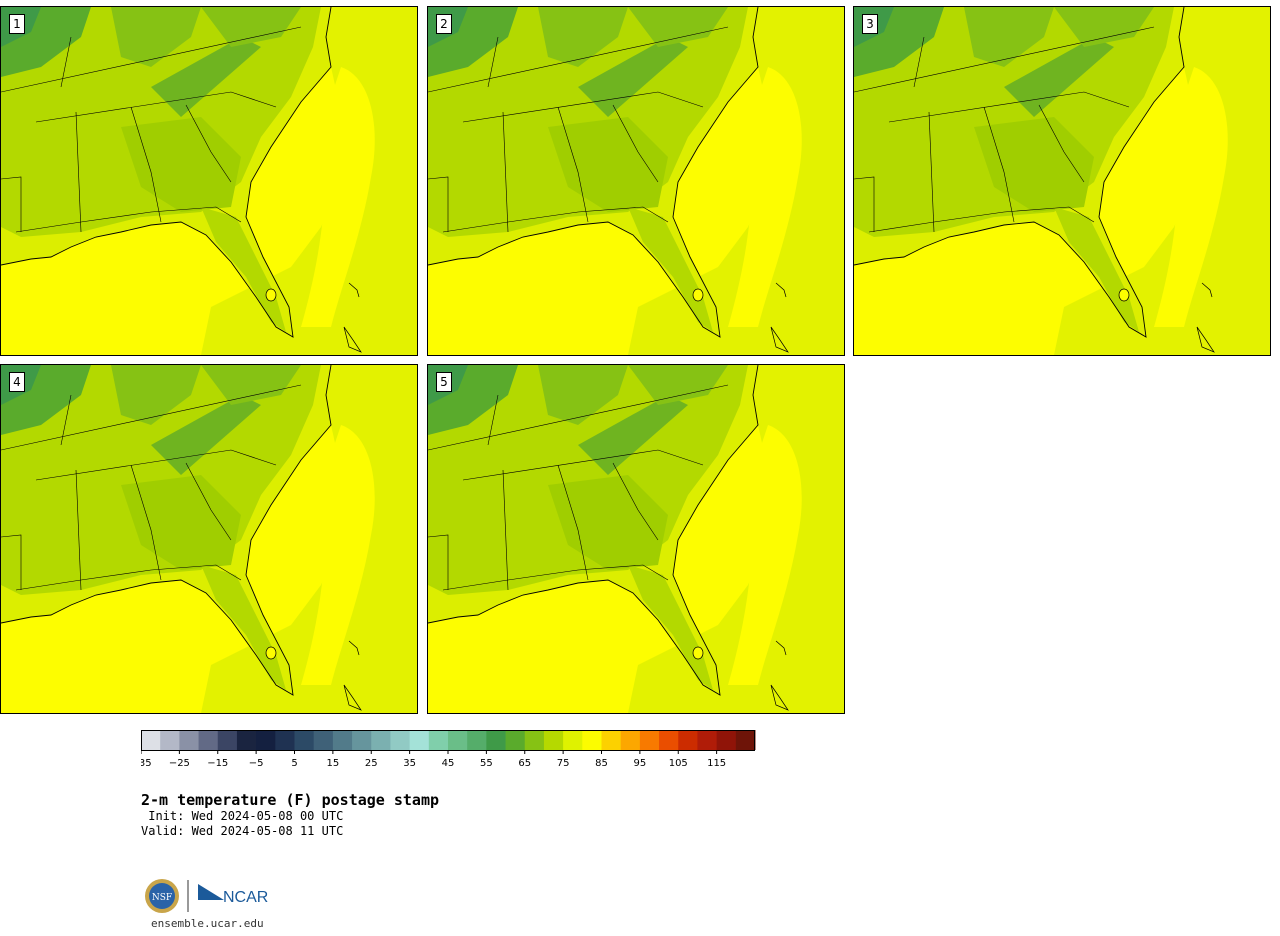 The width and height of the screenshot is (1280, 936). I want to click on colorbar-tick-label: 95, so click(640, 763).